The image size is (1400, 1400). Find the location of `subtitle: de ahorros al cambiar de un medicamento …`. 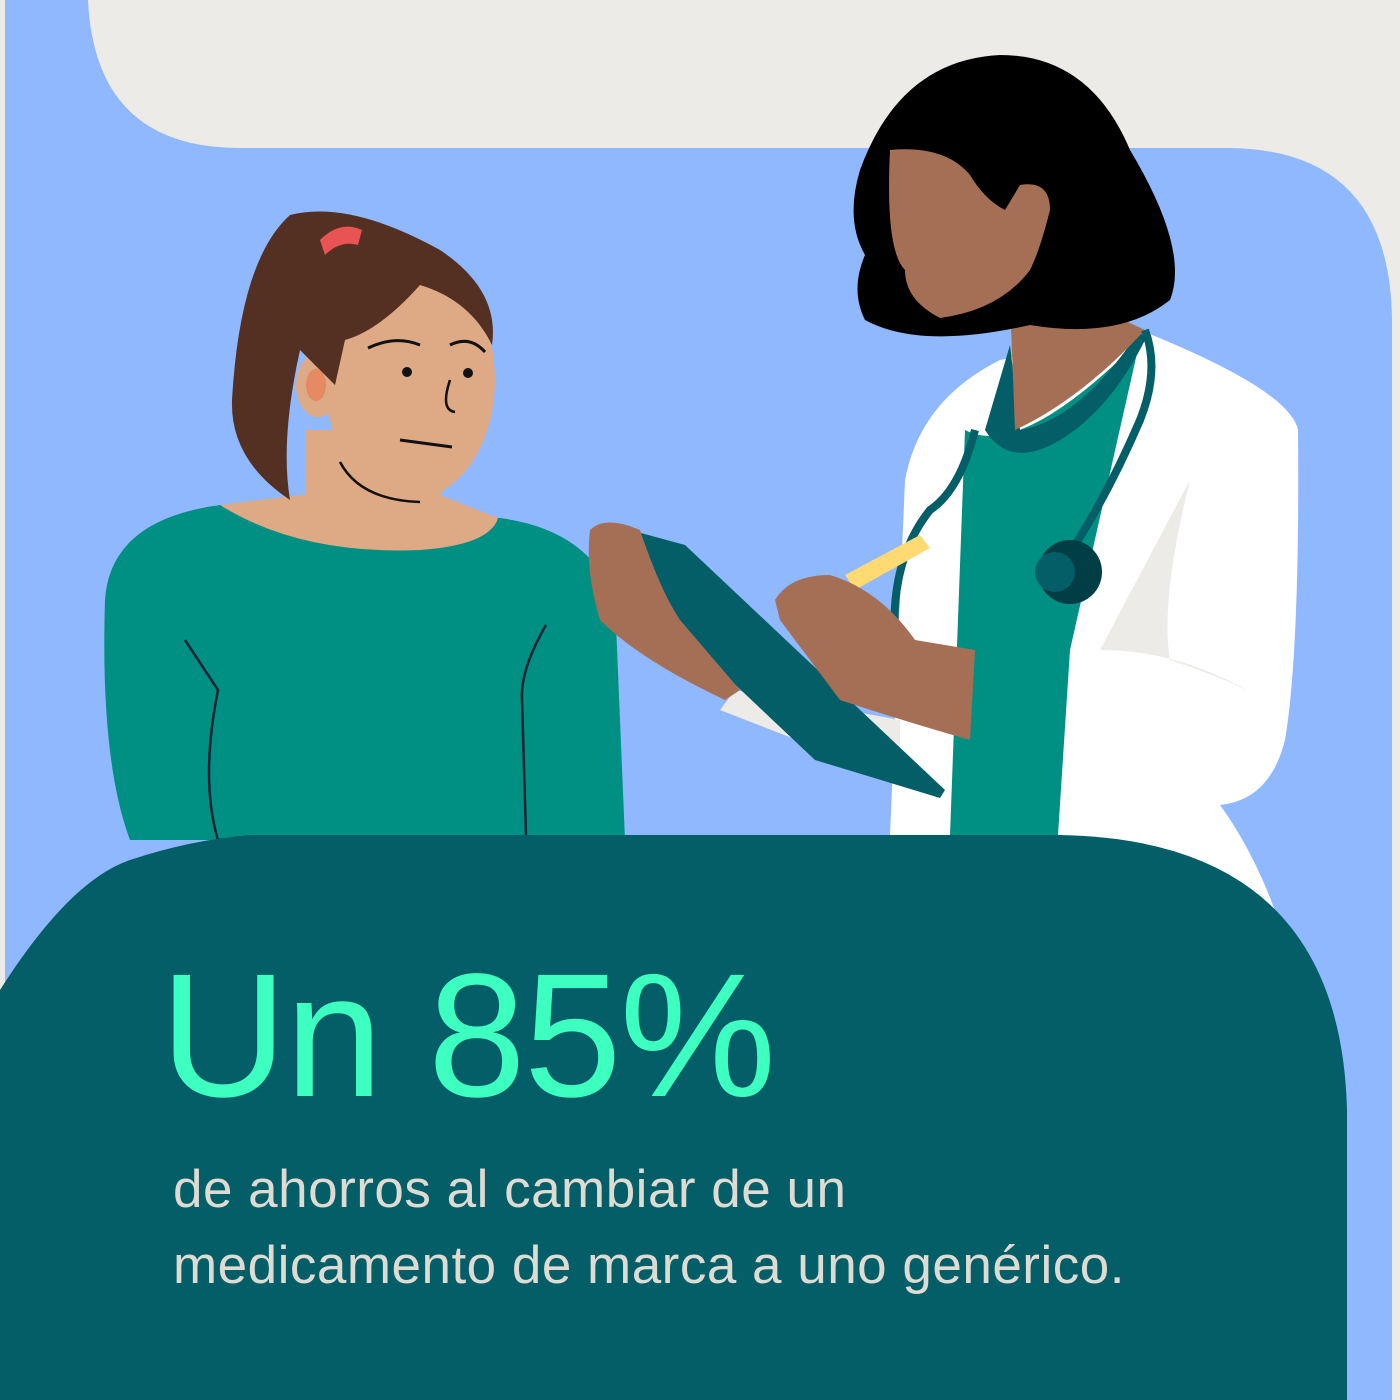

subtitle: de ahorros al cambiar de un medicamento … is located at coordinates (649, 1228).